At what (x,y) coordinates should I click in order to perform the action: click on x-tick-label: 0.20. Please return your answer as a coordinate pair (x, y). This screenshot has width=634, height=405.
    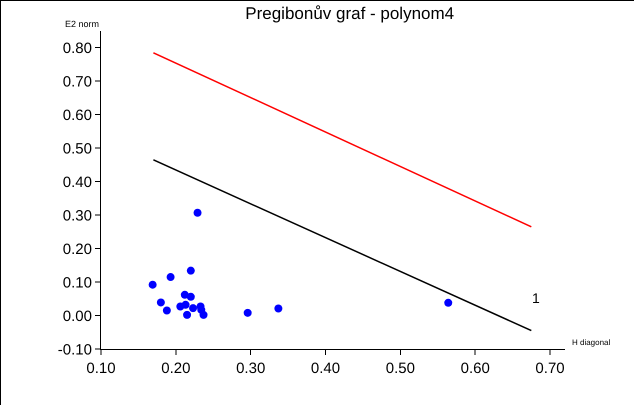
    Looking at the image, I should click on (175, 368).